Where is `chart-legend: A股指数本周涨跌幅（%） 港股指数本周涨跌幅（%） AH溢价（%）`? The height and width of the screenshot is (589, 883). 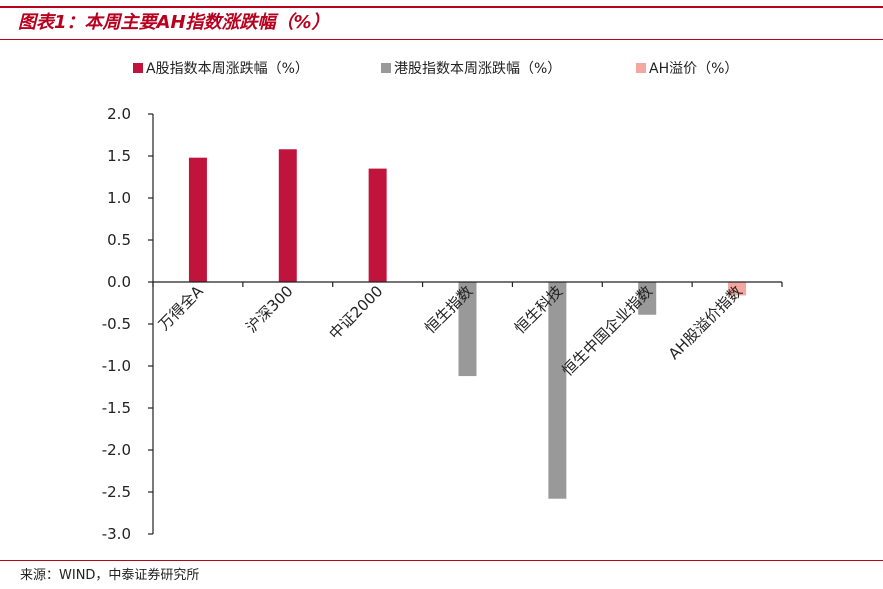 chart-legend: A股指数本周涨跌幅（%） 港股指数本周涨跌幅（%） AH溢价（%） is located at coordinates (435, 69).